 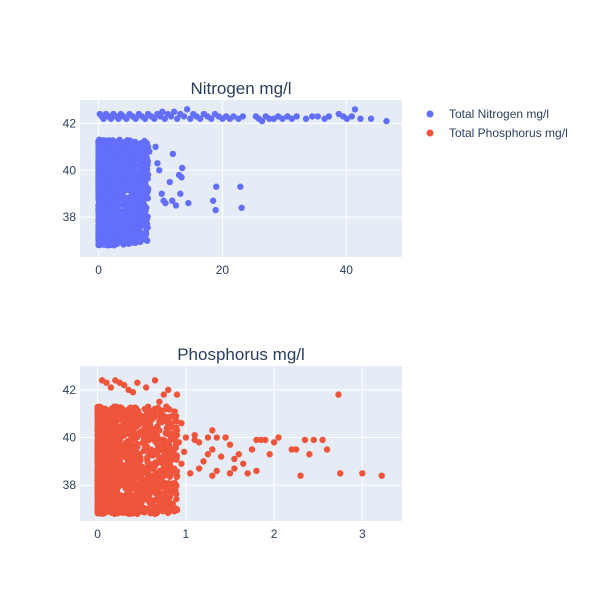 What do you see at coordinates (70, 390) in the screenshot?
I see `y-tick-label: 42` at bounding box center [70, 390].